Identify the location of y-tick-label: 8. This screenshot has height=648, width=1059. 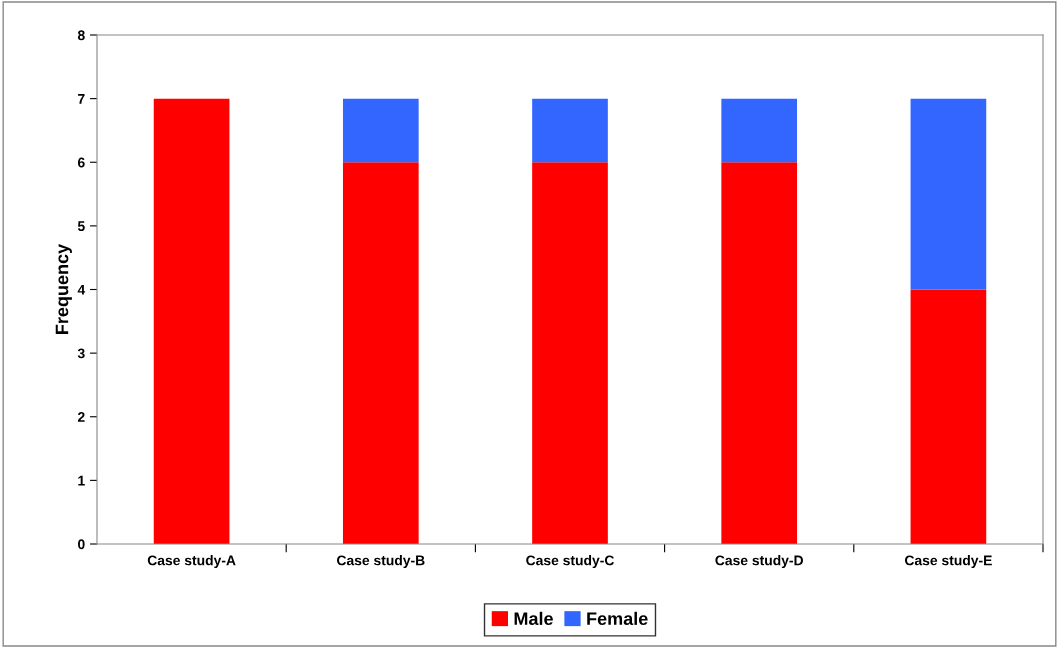
(81, 35).